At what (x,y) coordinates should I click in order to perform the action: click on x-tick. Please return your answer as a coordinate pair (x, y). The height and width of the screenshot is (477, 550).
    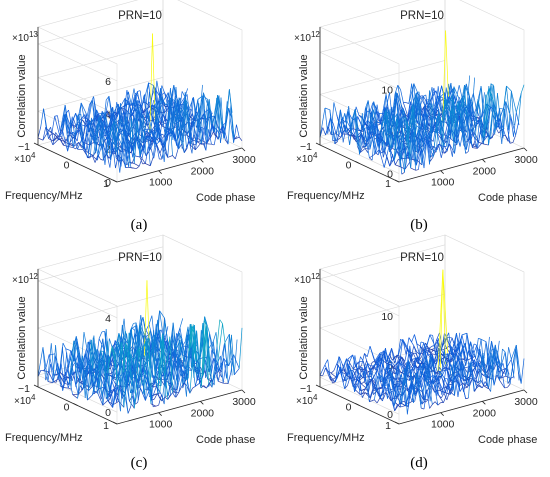
    Looking at the image, I should click on (36, 386).